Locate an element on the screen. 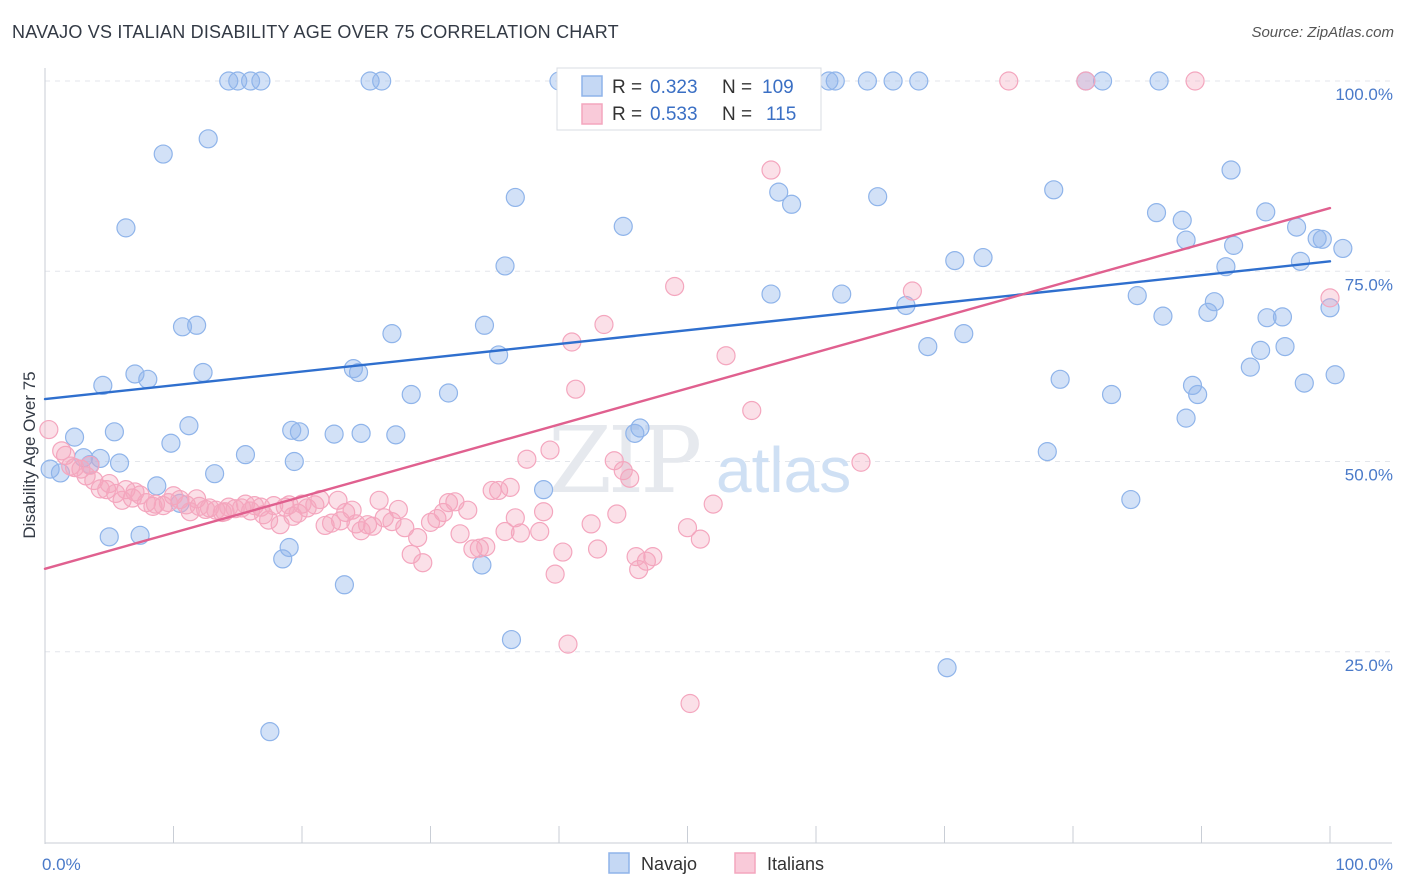 The height and width of the screenshot is (892, 1406). legend-r-label-1: R = is located at coordinates (627, 87).